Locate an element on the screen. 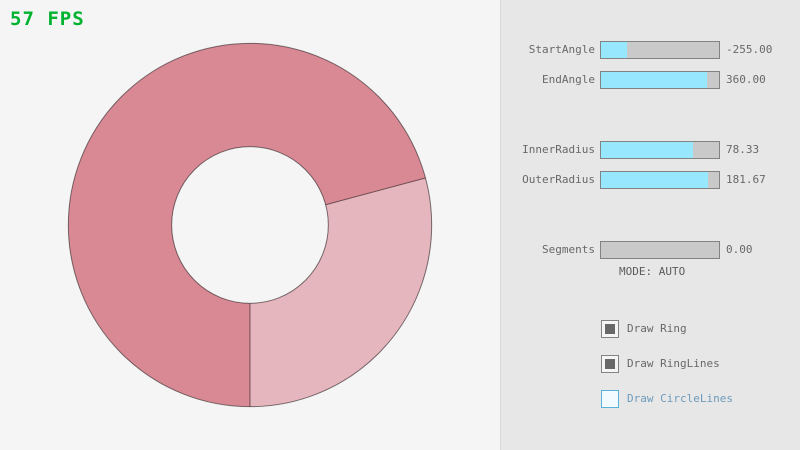  outerradius-label: OuterRadius is located at coordinates (558, 179).